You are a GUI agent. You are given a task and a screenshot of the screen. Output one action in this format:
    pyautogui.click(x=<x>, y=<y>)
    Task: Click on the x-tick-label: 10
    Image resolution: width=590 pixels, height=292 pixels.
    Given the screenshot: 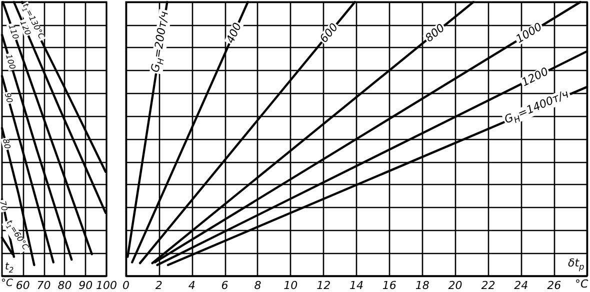 What is the action you would take?
    pyautogui.click(x=291, y=285)
    